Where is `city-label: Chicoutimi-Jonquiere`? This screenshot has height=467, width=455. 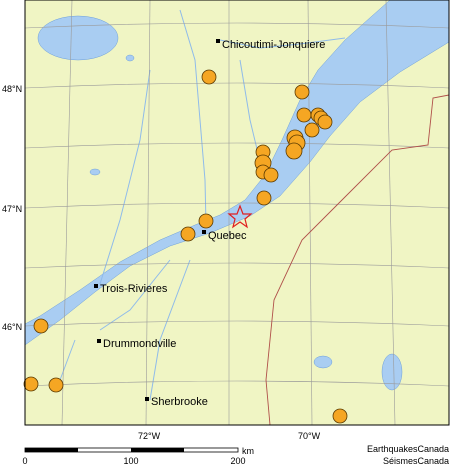 city-label: Chicoutimi-Jonquiere is located at coordinates (273, 45).